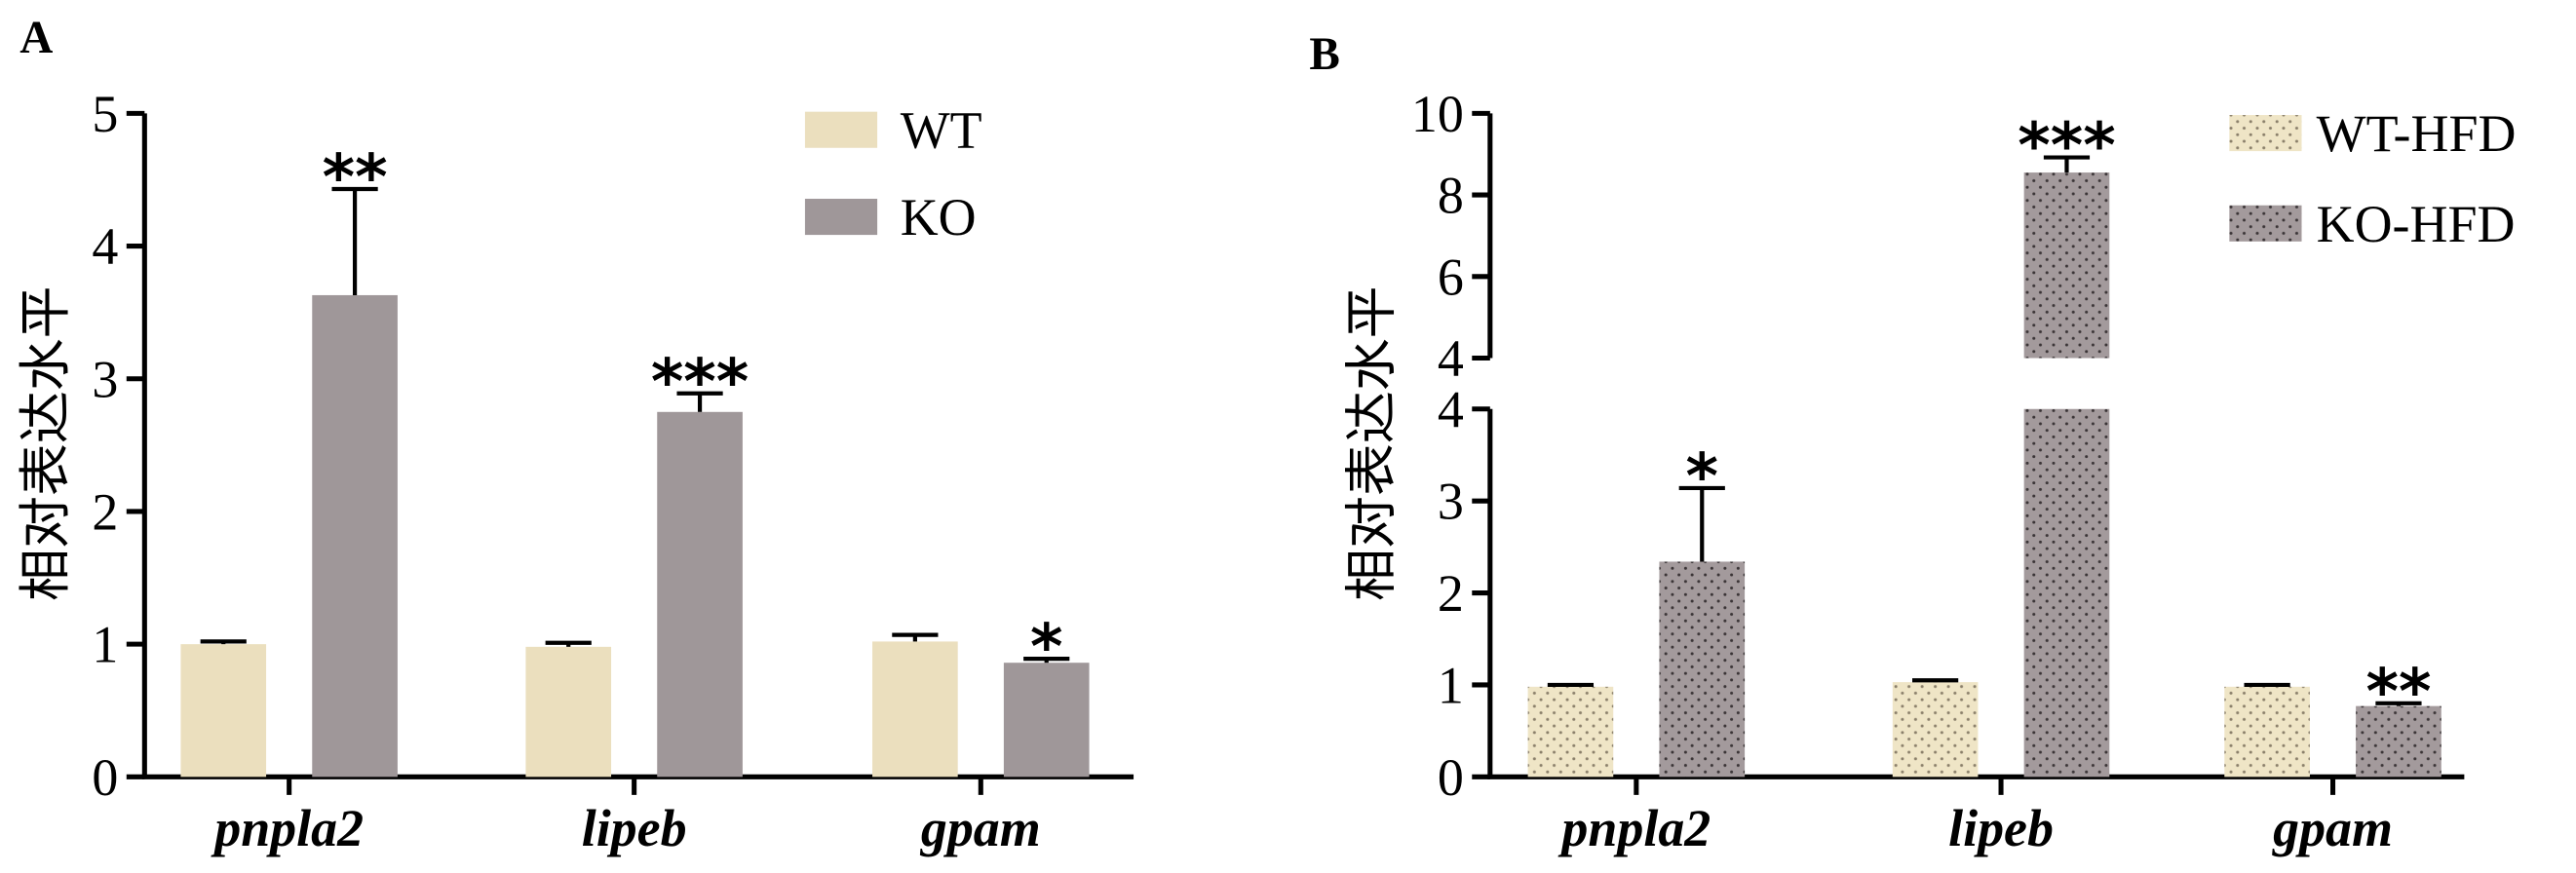 This screenshot has width=2576, height=873. Describe the element at coordinates (1324, 54) in the screenshot. I see `panel-label: B` at that location.